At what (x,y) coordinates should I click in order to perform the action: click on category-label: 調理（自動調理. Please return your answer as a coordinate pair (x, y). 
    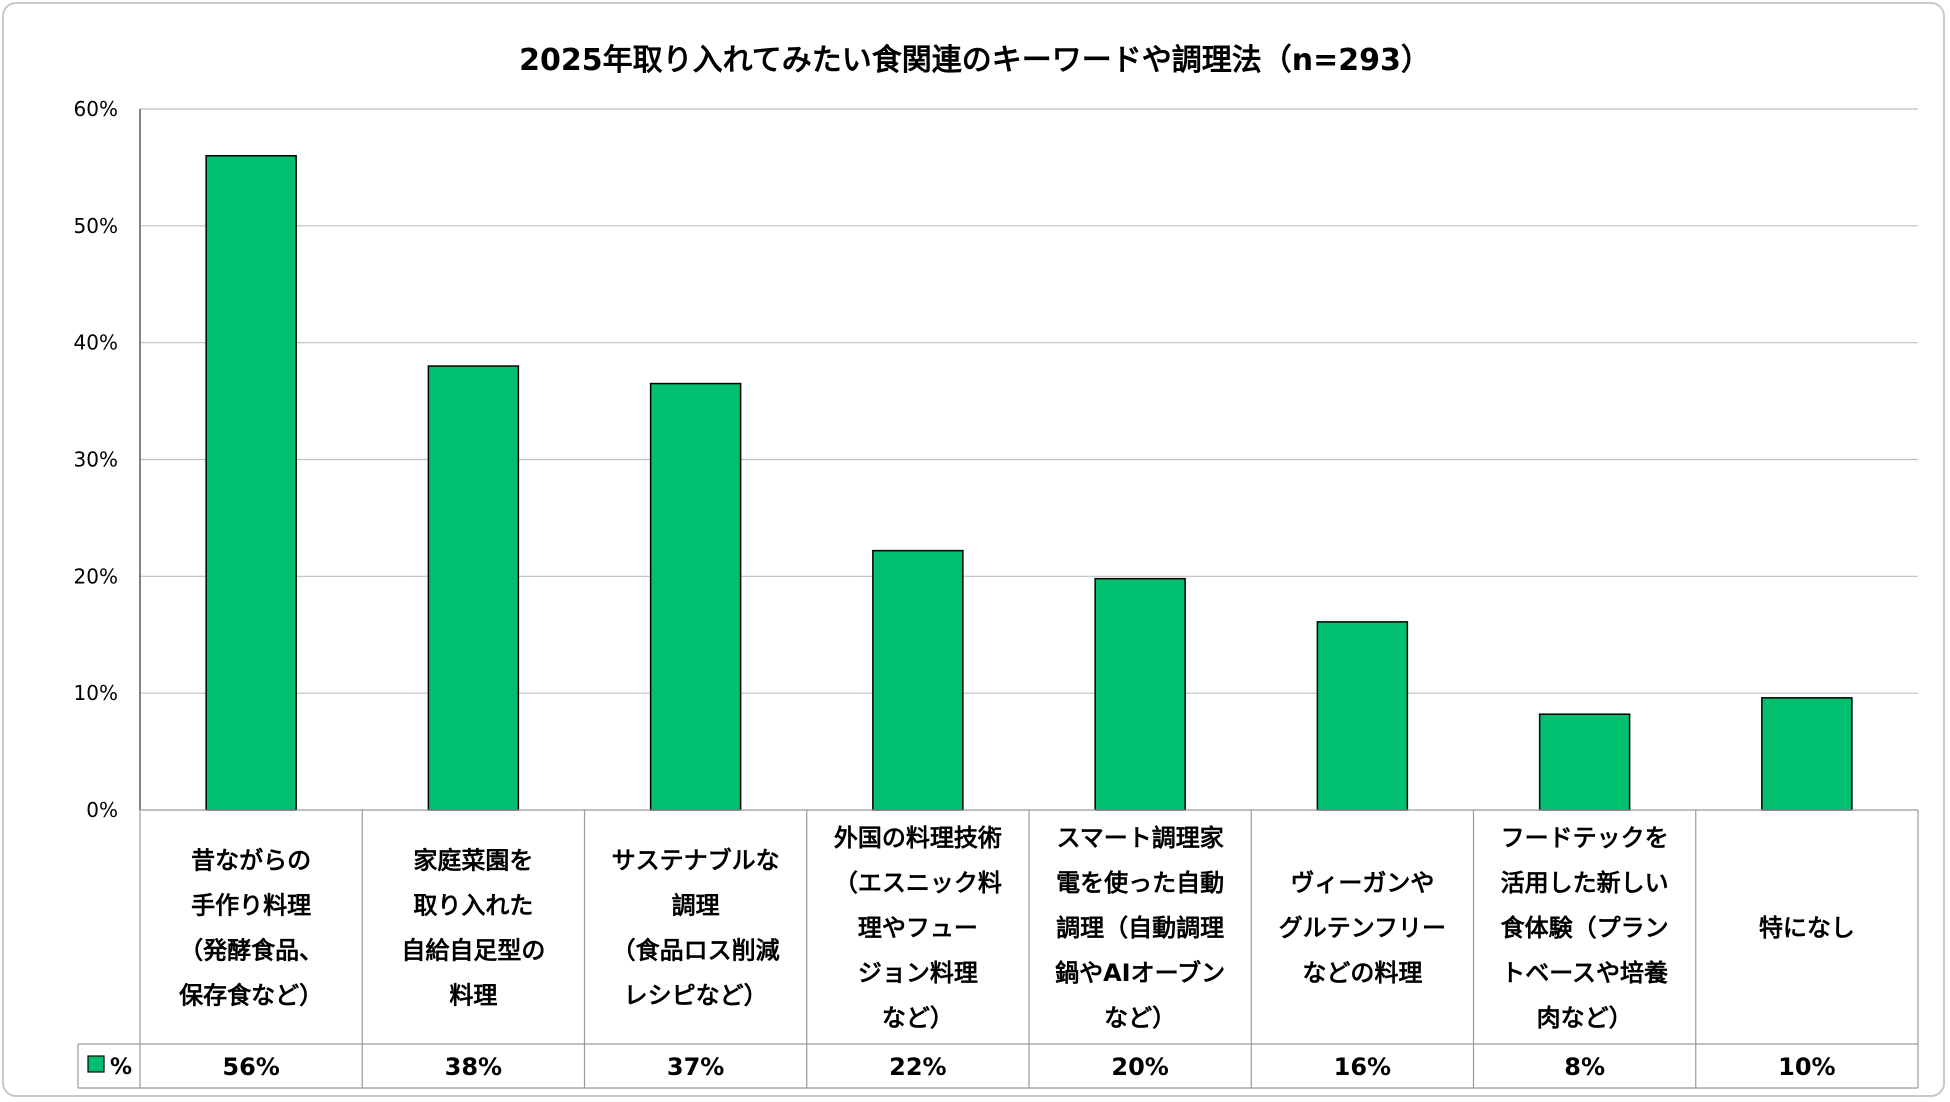
    Looking at the image, I should click on (1140, 928).